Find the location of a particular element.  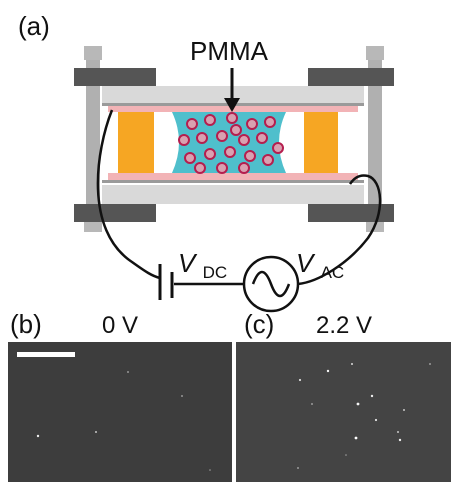

bottom-glass-plate is located at coordinates (233, 194).